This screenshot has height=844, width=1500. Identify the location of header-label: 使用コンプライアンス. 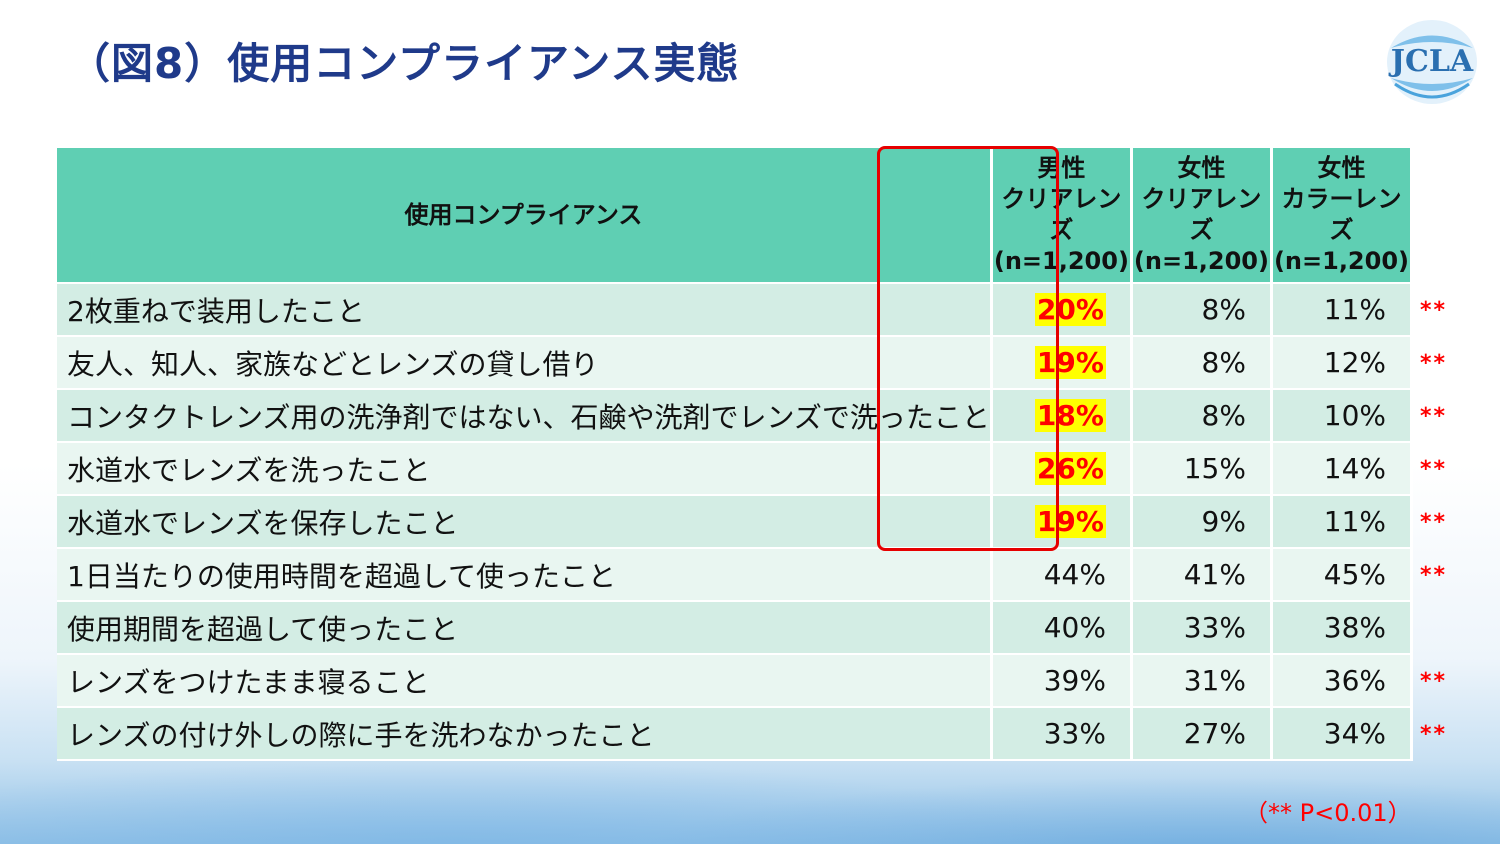
(525, 216).